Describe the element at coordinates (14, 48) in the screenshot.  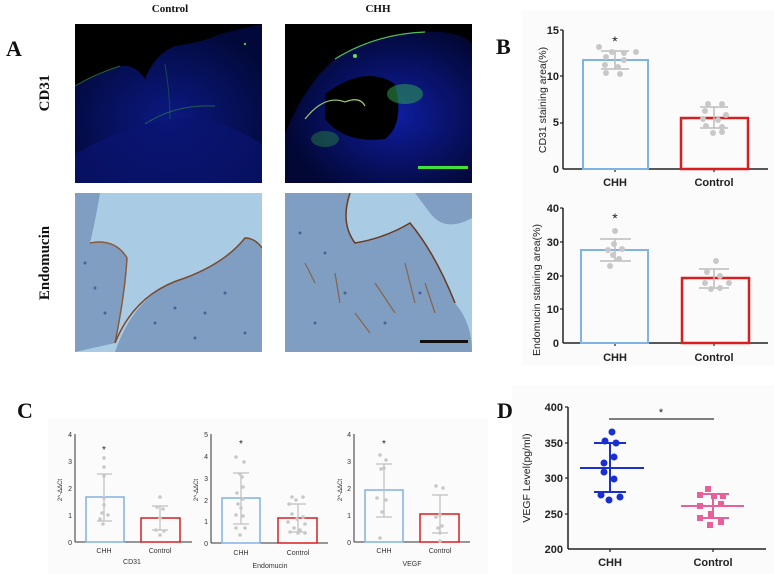
I see `panel-label-a: A` at that location.